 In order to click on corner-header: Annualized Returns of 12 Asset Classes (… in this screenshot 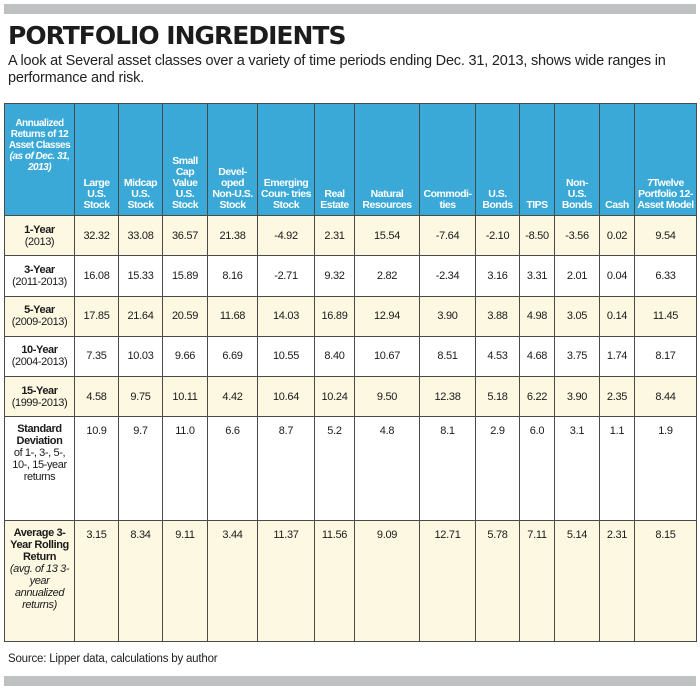, I will do `click(39, 159)`.